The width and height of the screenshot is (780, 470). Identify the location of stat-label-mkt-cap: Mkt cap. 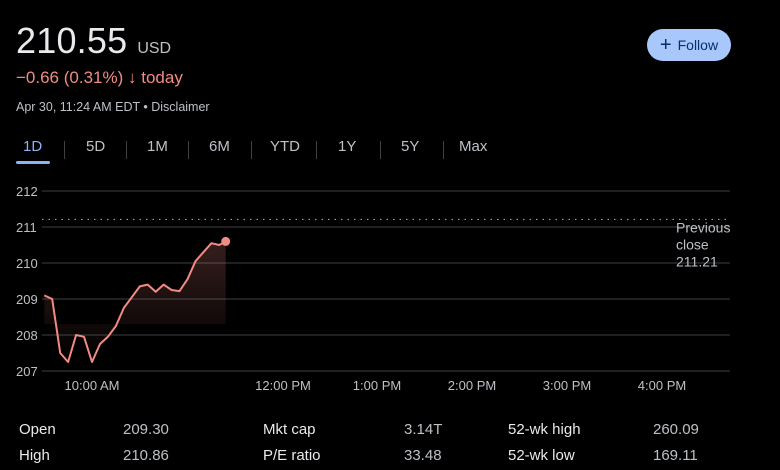
(289, 429).